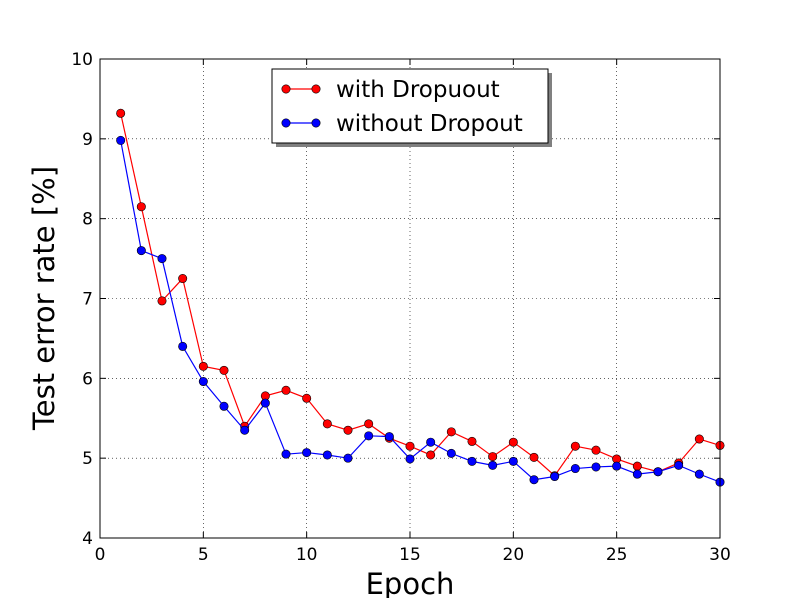 The height and width of the screenshot is (598, 800). I want to click on legend-label-with-dropout: with Dropuout, so click(418, 90).